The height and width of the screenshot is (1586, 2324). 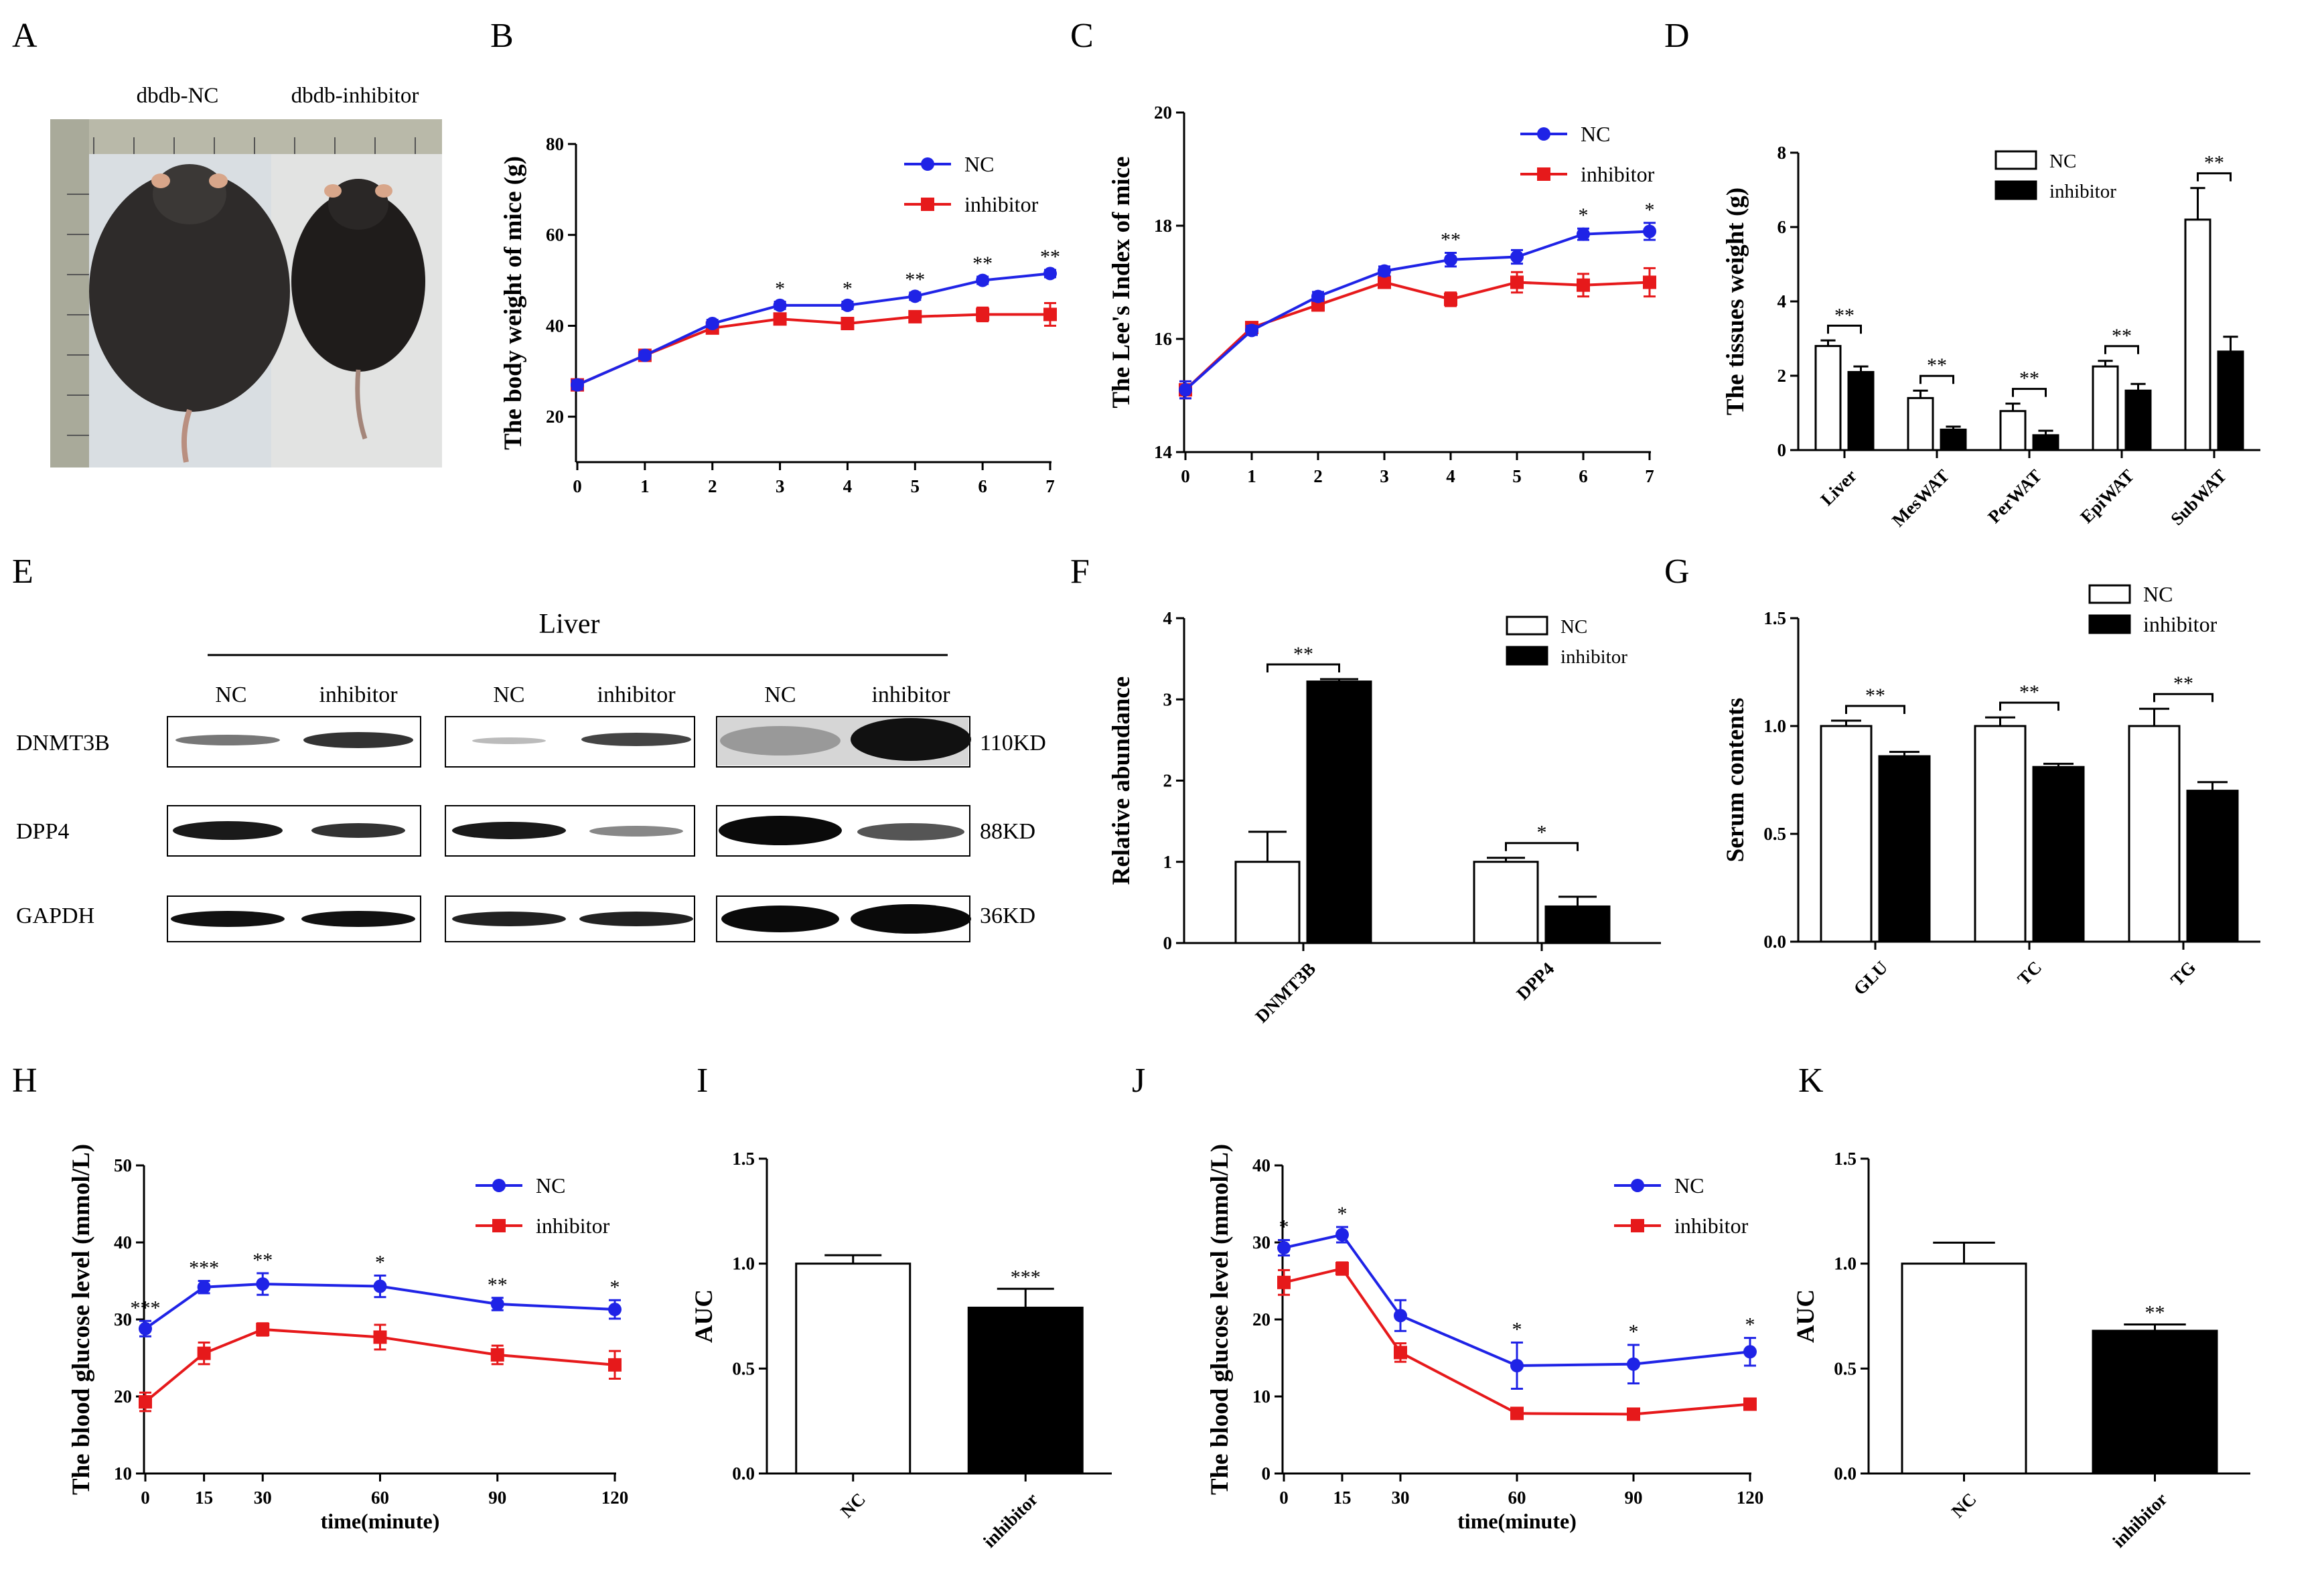 I want to click on panel-label-f: F, so click(x=1080, y=572).